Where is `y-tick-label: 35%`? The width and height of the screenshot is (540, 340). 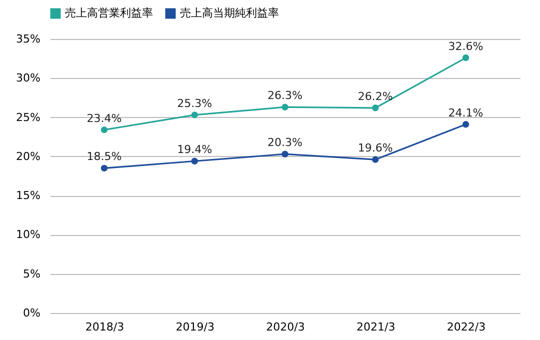
y-tick-label: 35% is located at coordinates (28, 39).